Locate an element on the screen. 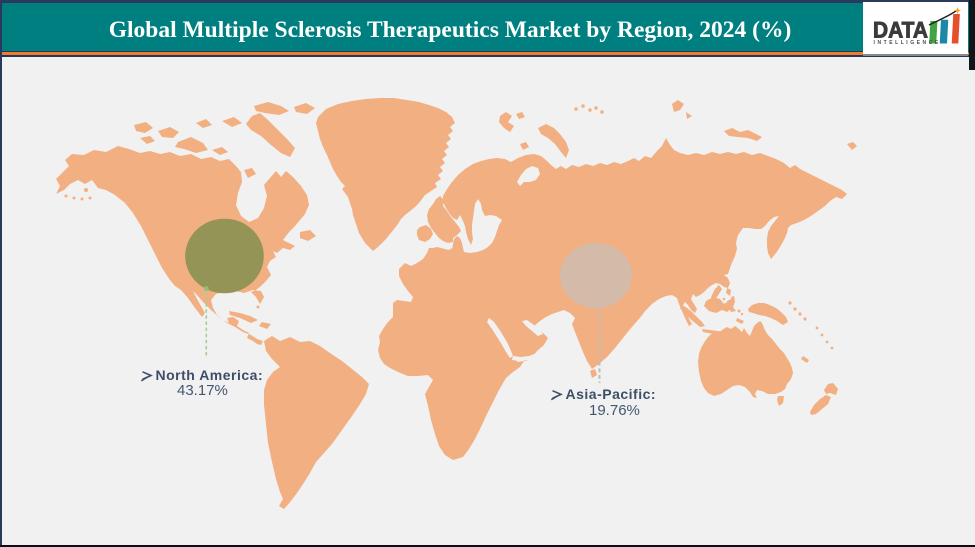 The image size is (975, 547). svg-text: INTELLIGENCE is located at coordinates (907, 43).